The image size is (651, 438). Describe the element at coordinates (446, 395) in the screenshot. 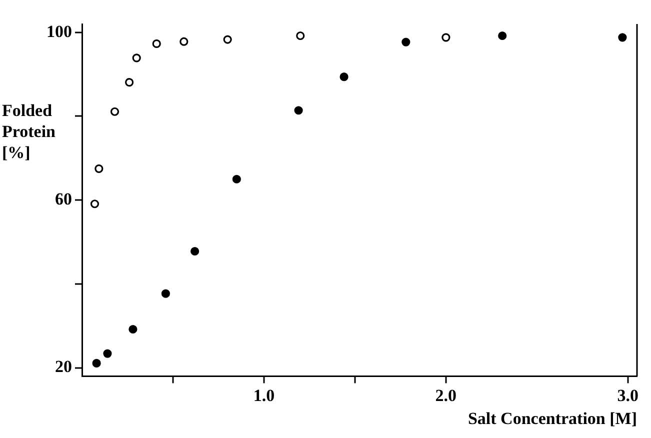

I see `x-tick-label: 2.0` at that location.